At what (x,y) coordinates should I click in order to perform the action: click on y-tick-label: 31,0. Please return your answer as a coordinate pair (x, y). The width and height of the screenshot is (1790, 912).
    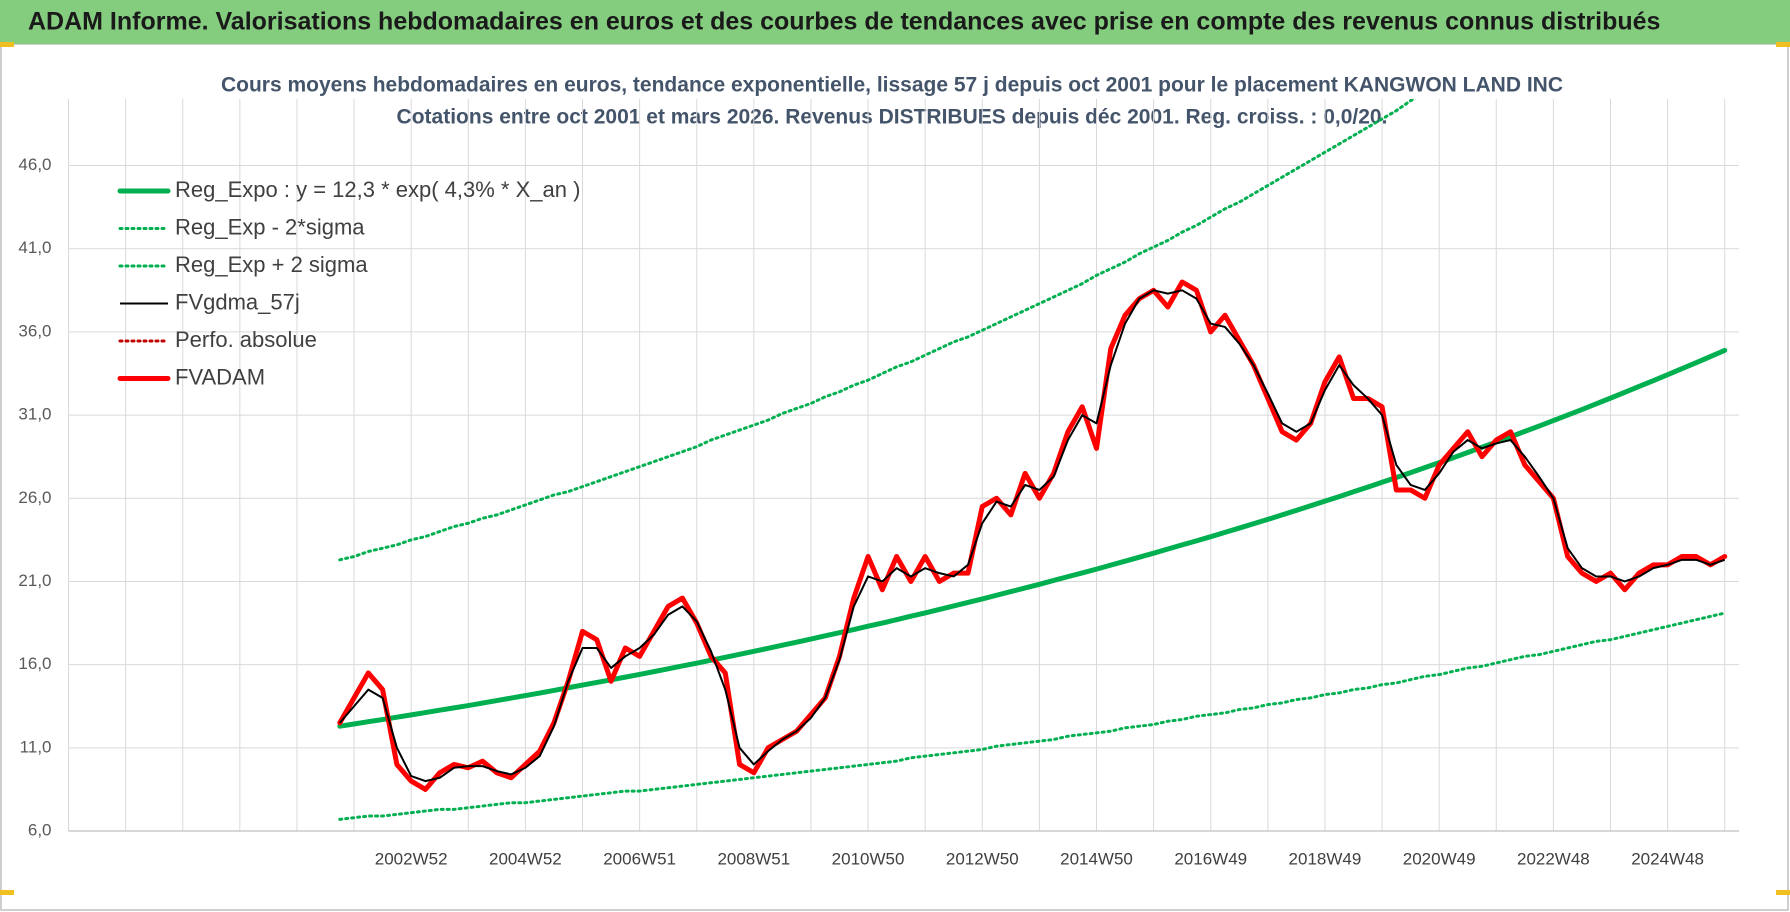
    Looking at the image, I should click on (34, 414).